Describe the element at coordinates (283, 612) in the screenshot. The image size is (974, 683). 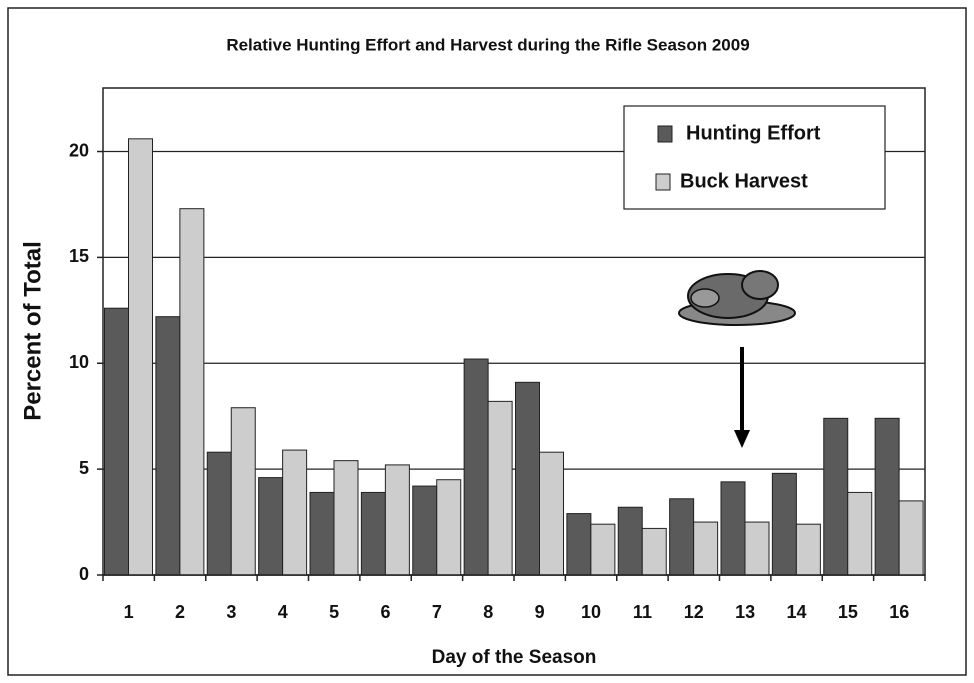
I see `x-tick-label: 4` at that location.